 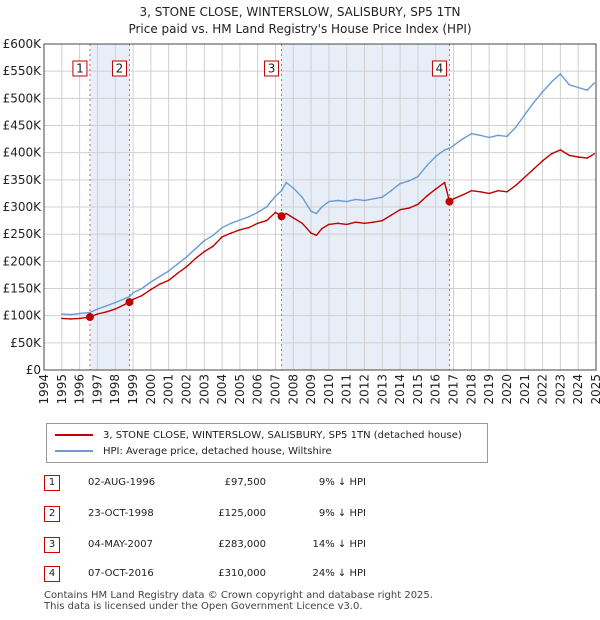 What do you see at coordinates (507, 389) in the screenshot?
I see `x-tick-label: 2020` at bounding box center [507, 389].